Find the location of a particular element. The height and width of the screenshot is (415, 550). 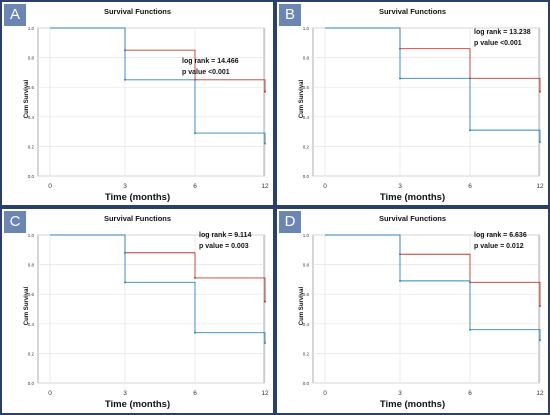

panel-label: A is located at coordinates (15, 15).